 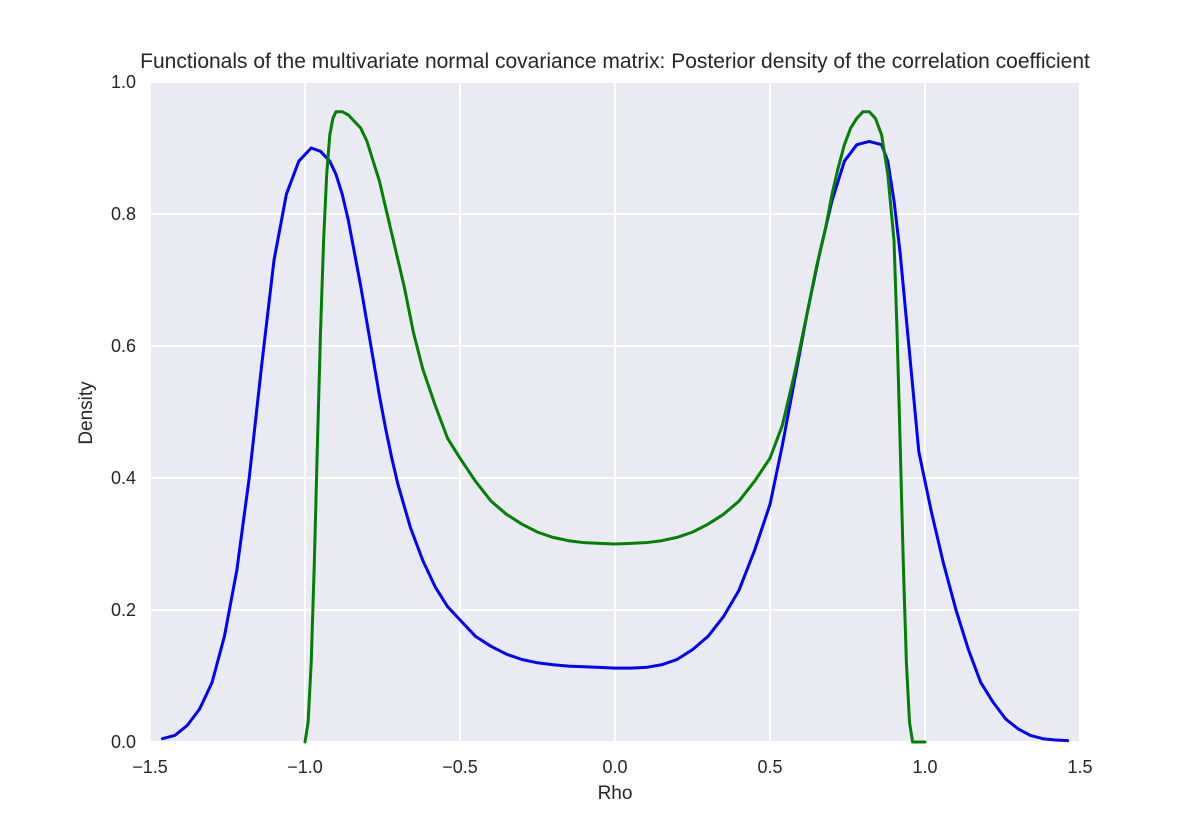 I want to click on y-tick-label: 0.2, so click(x=123, y=610).